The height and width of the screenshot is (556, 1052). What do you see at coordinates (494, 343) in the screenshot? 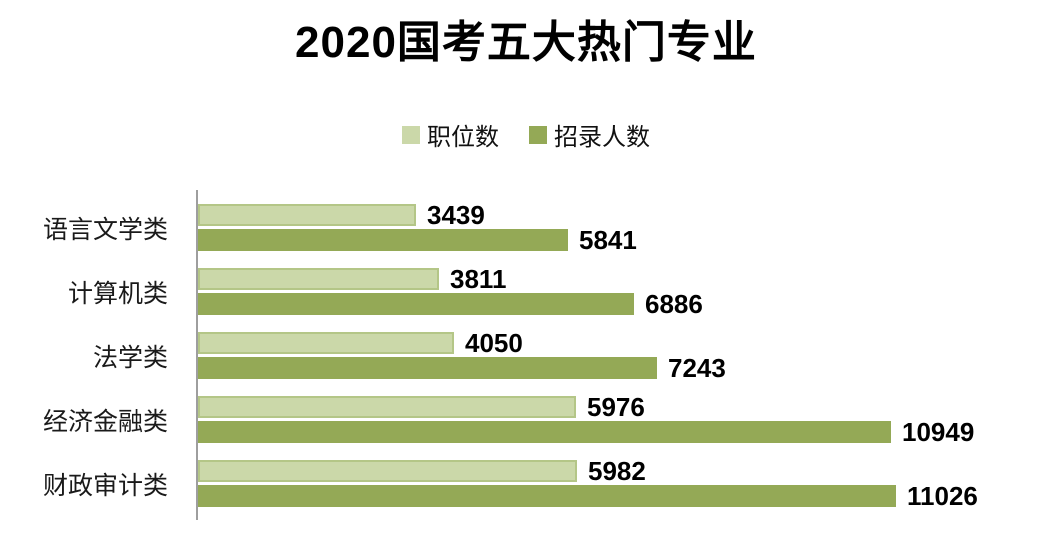
I see `bar-value-label: 4050` at bounding box center [494, 343].